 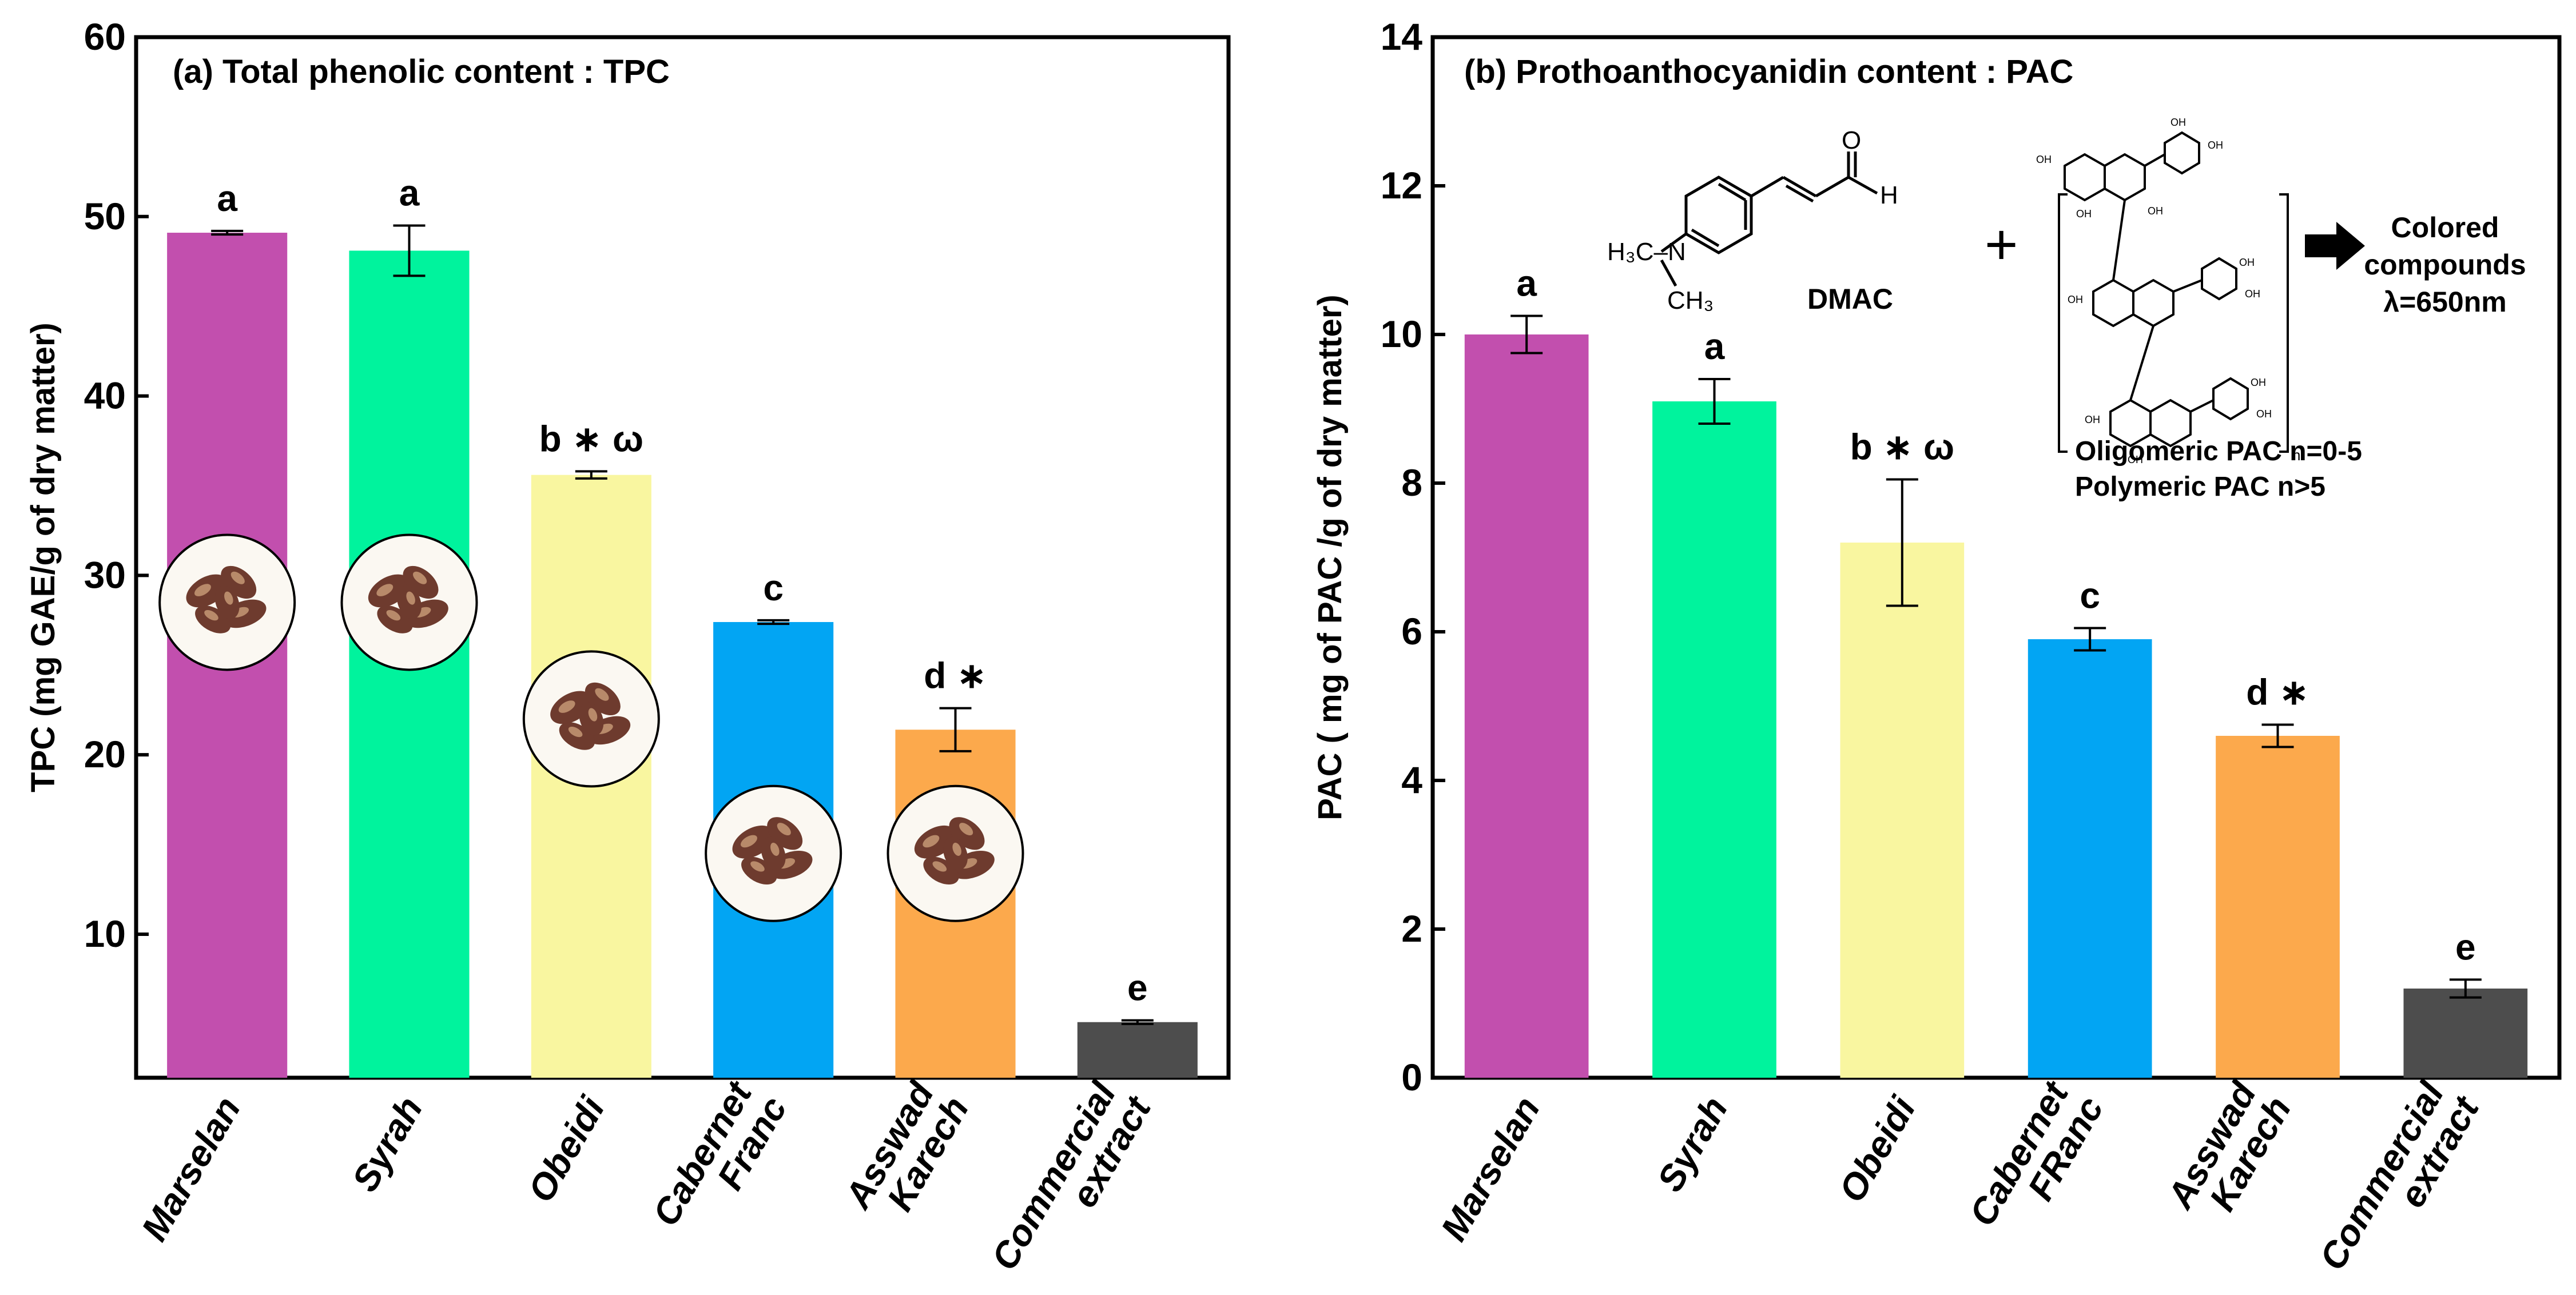 I want to click on dmac-reaction-scheme: H₃C–N CH₃ O H DMAC +, so click(x=2066, y=310).